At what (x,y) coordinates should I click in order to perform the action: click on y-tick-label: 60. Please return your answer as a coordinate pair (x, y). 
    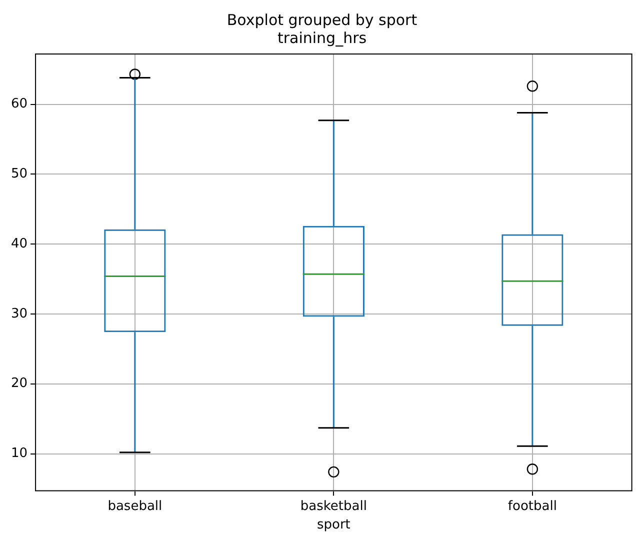
    Looking at the image, I should click on (19, 104).